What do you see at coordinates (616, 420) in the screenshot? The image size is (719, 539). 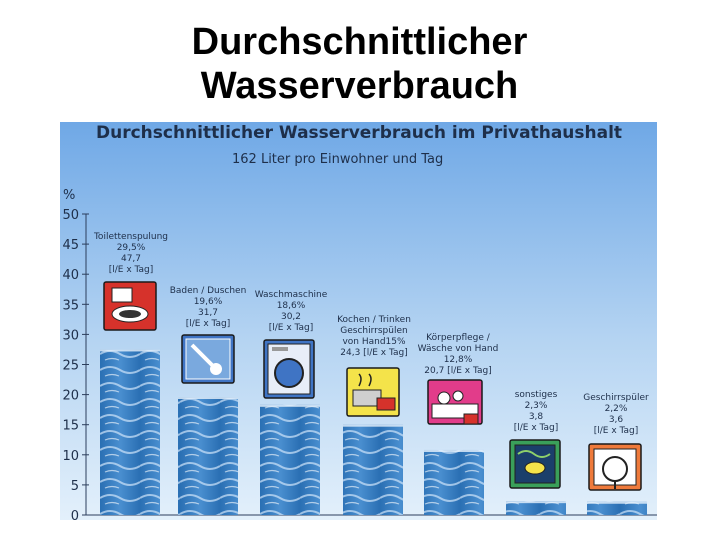 I see `annotation-line: 3,6` at bounding box center [616, 420].